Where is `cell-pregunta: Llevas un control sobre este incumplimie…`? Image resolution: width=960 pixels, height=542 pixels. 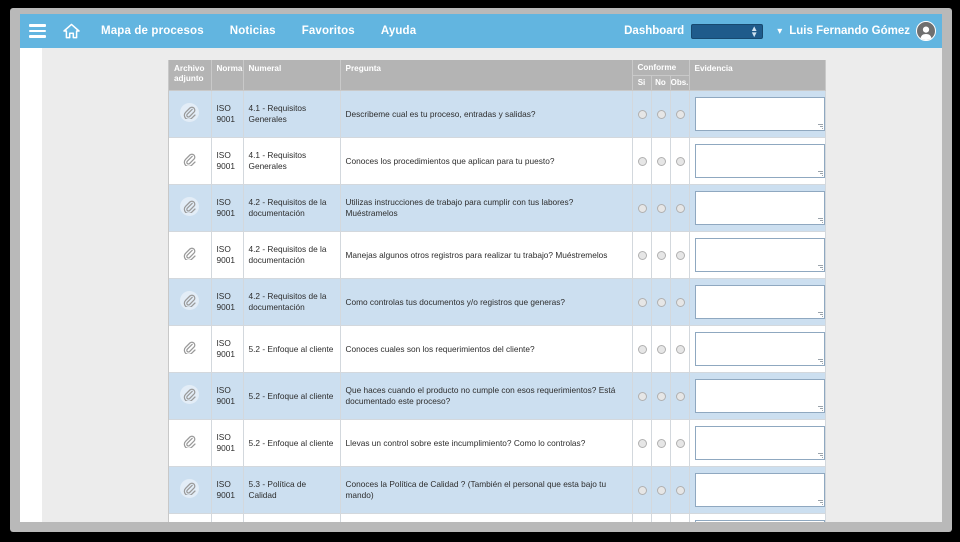
cell-pregunta: Llevas un control sobre este incumplimie… is located at coordinates (486, 443).